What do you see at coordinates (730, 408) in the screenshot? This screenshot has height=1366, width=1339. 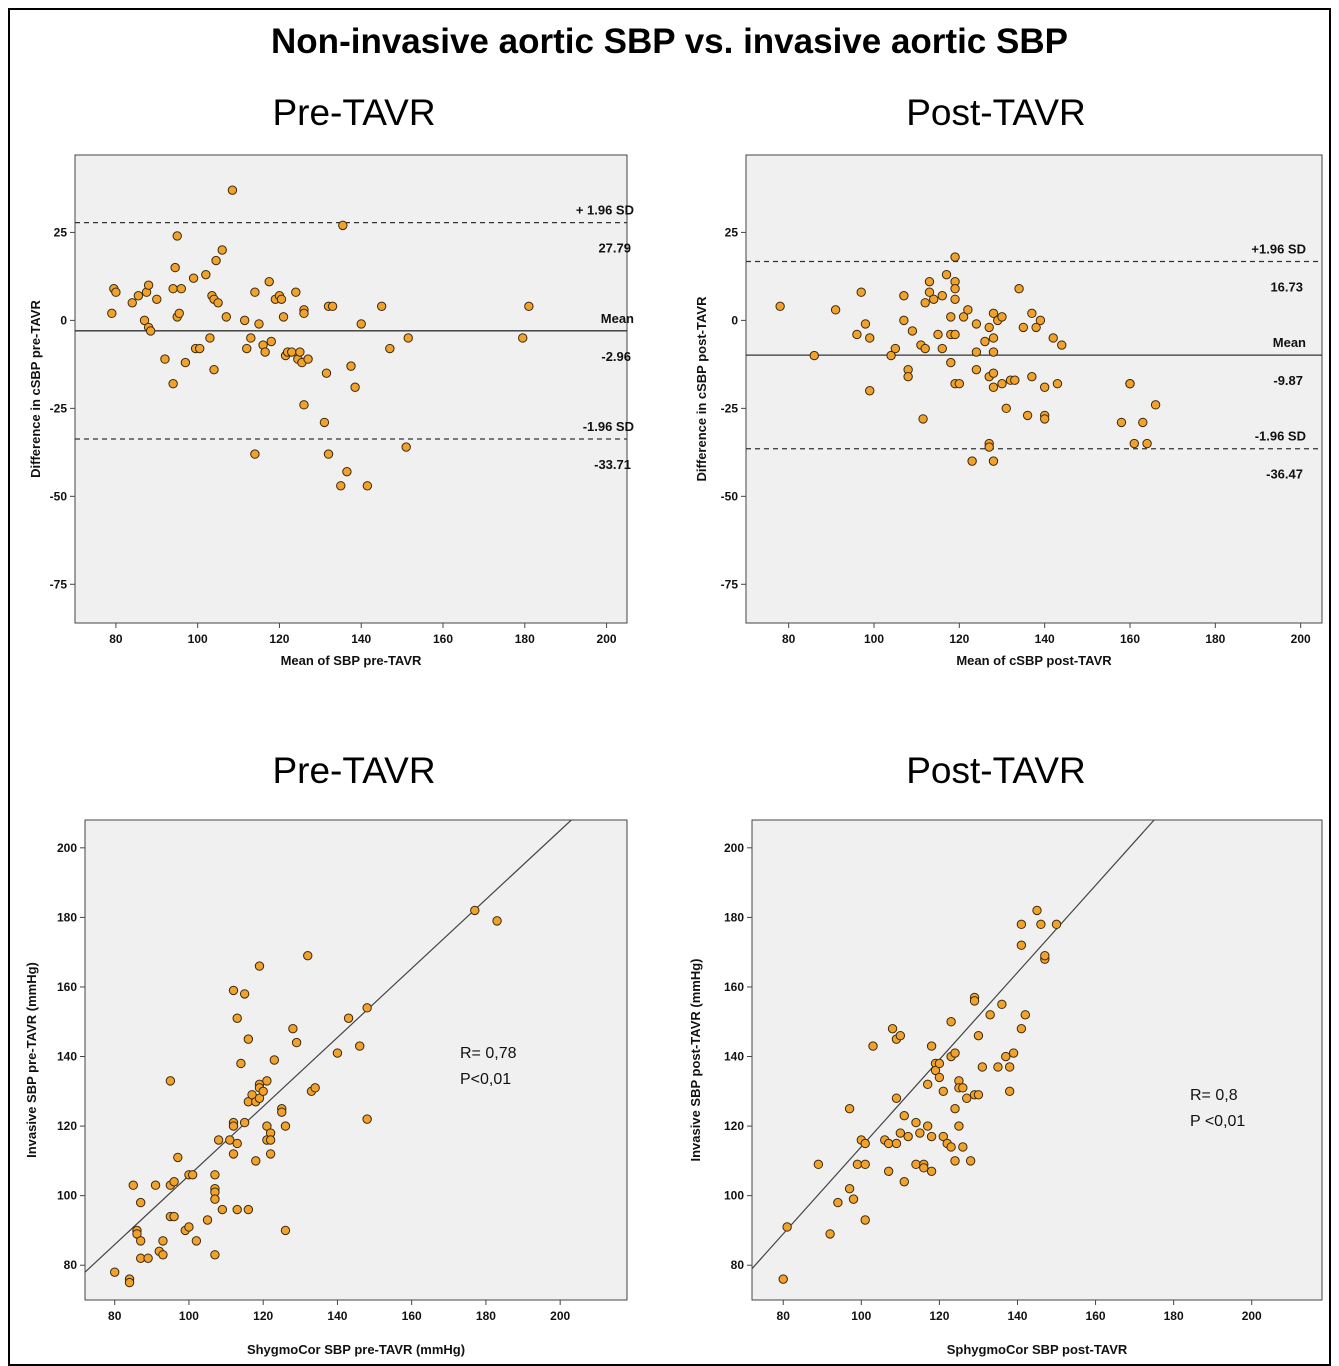 I see `y-tick-label: -25` at bounding box center [730, 408].